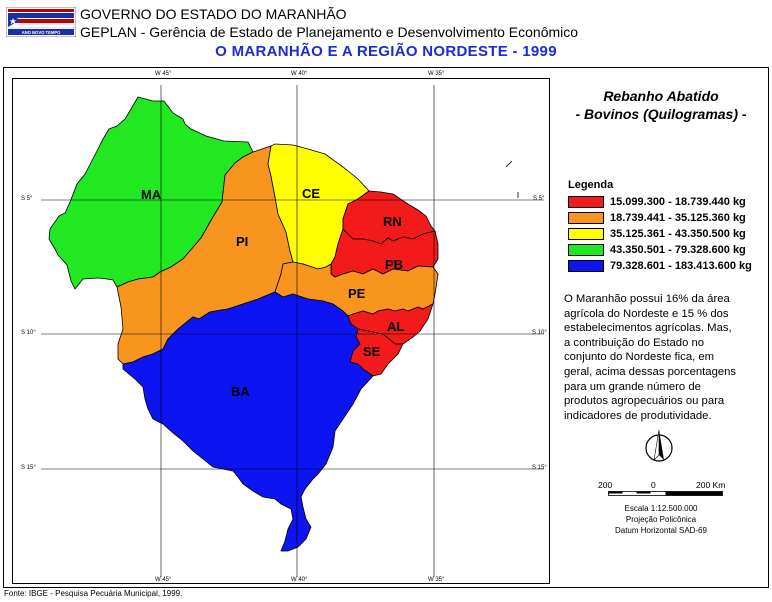  I want to click on page-title: O MARANHÃO E A REGIÃO NORDESTE - 1999, so click(386, 51).